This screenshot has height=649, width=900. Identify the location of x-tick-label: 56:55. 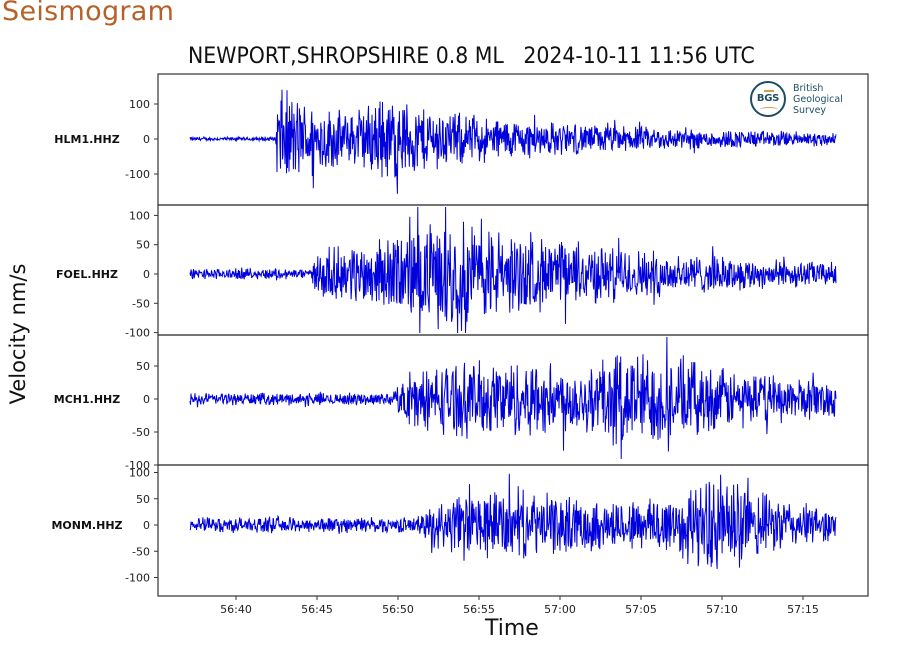
(479, 609).